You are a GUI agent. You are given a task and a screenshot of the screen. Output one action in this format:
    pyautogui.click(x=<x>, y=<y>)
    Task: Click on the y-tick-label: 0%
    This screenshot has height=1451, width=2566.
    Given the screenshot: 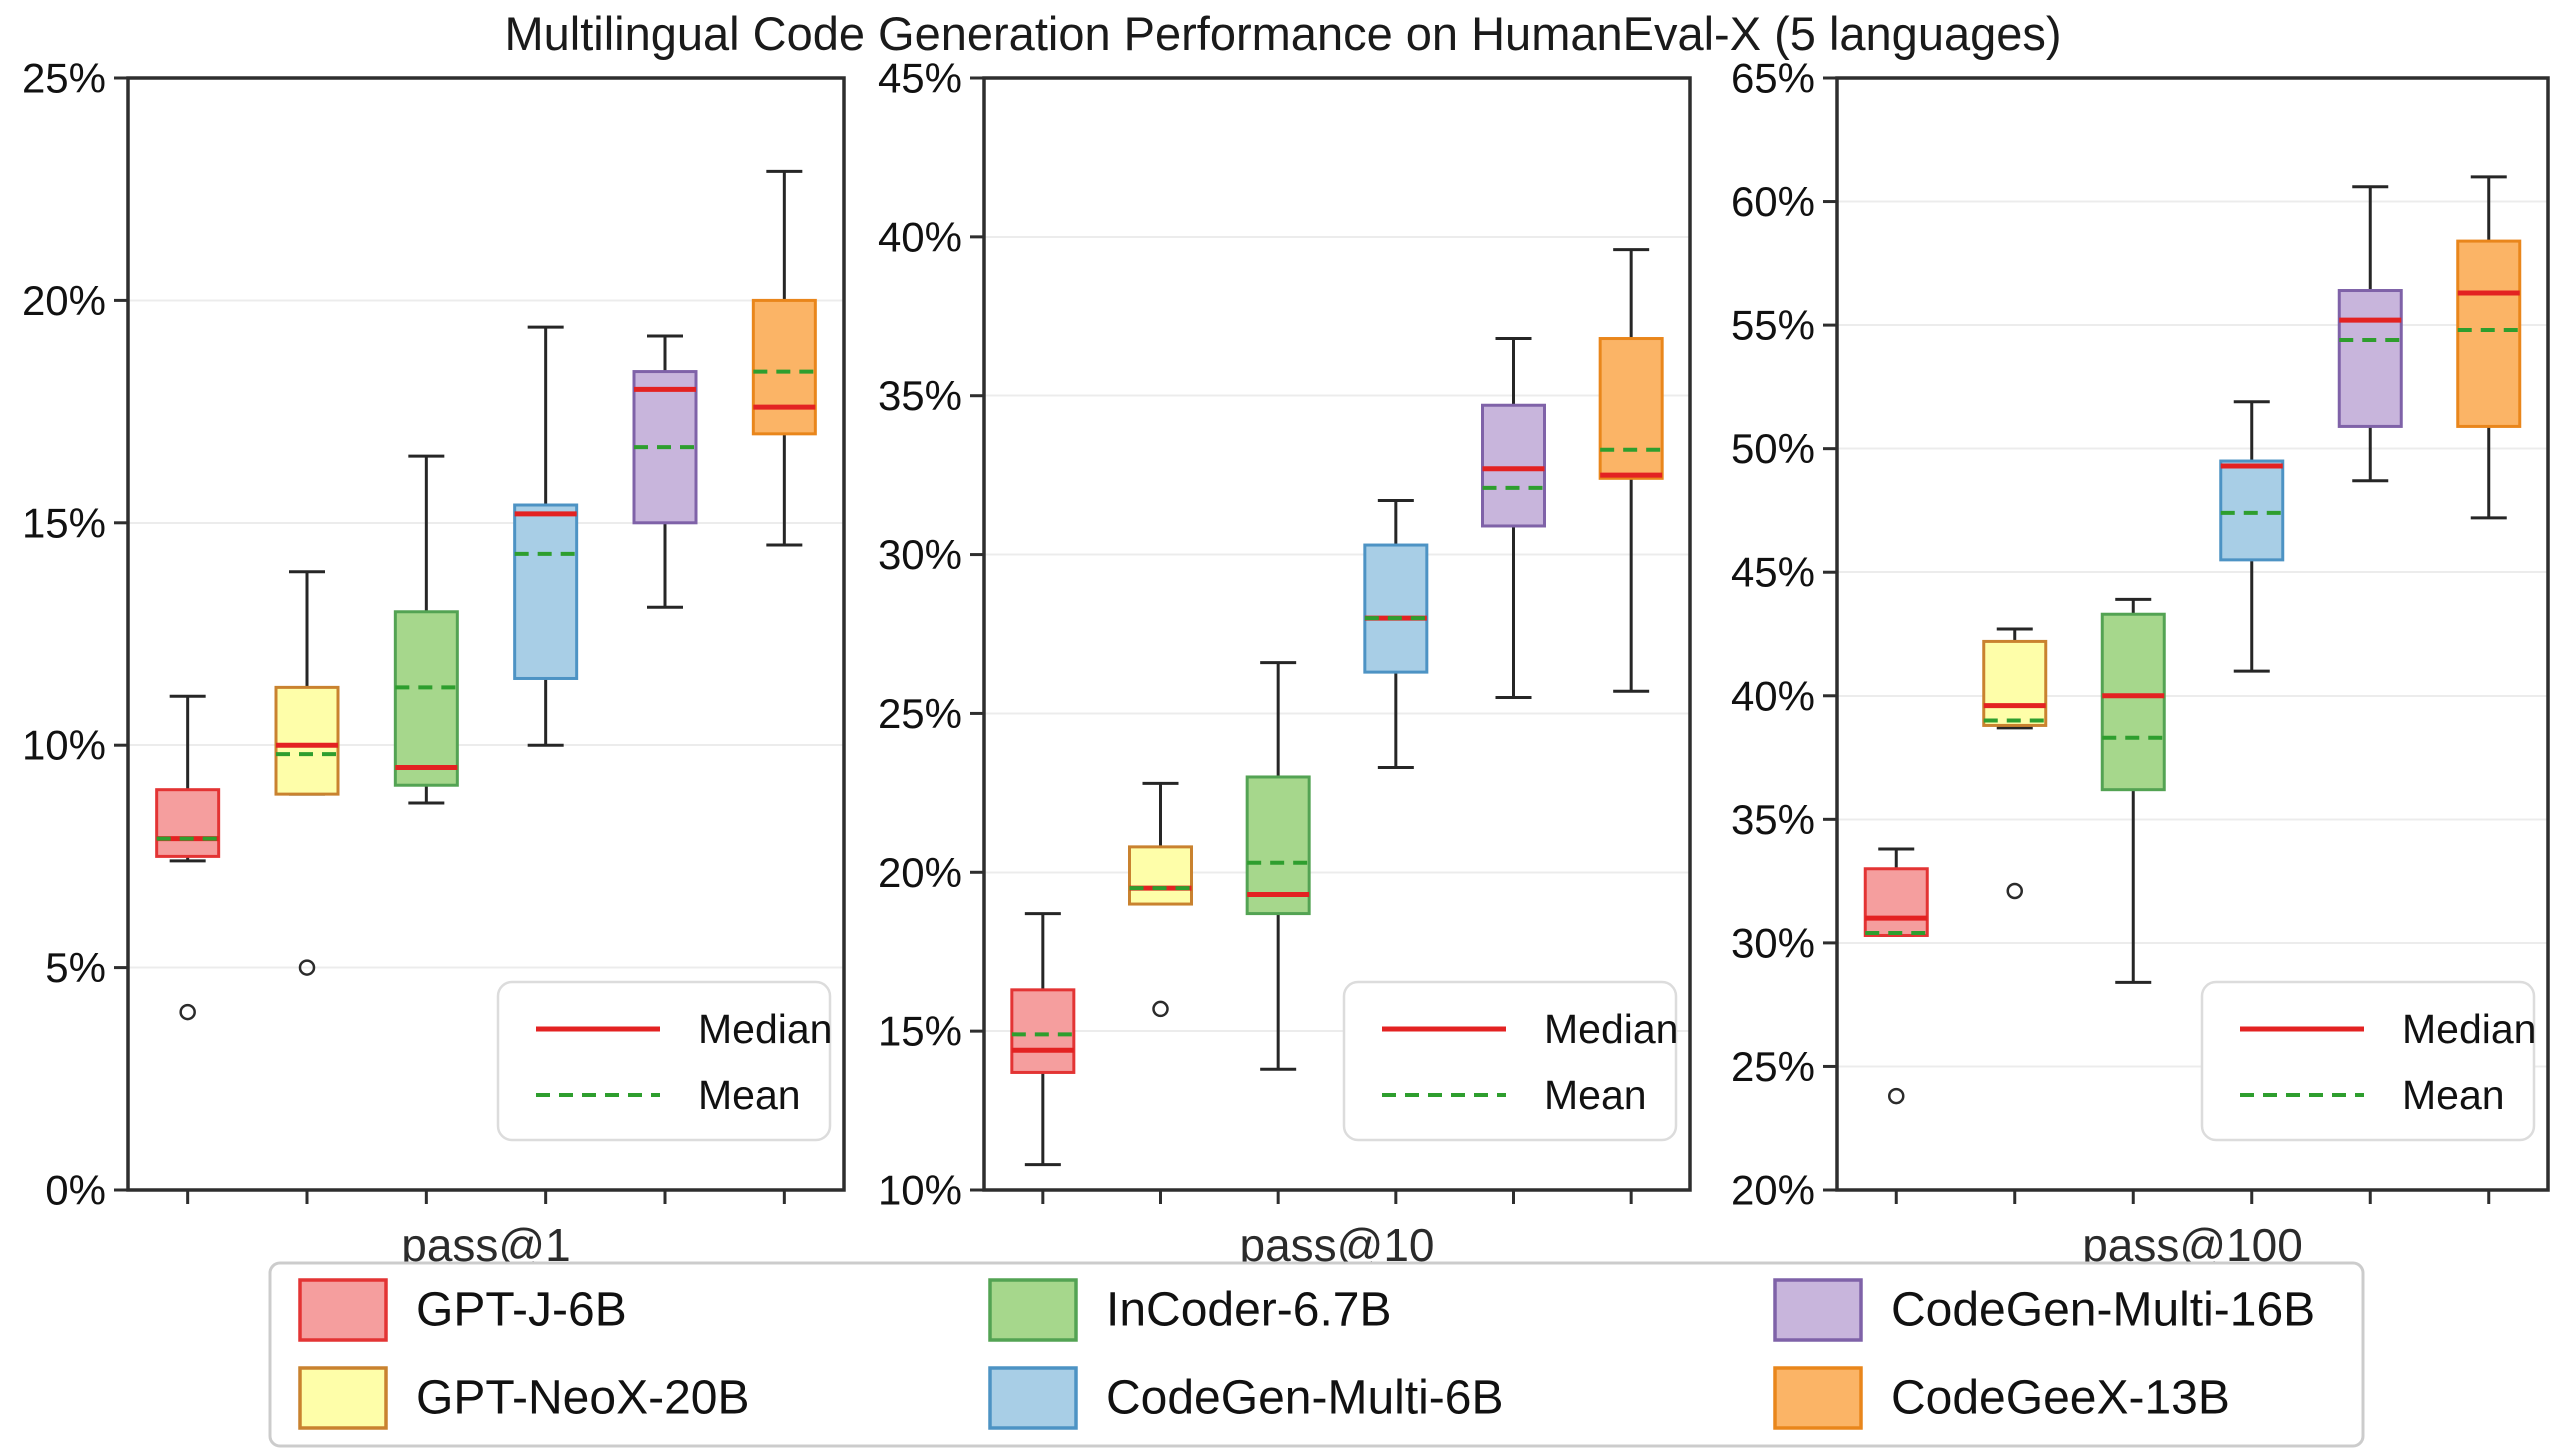 What is the action you would take?
    pyautogui.click(x=75, y=1190)
    